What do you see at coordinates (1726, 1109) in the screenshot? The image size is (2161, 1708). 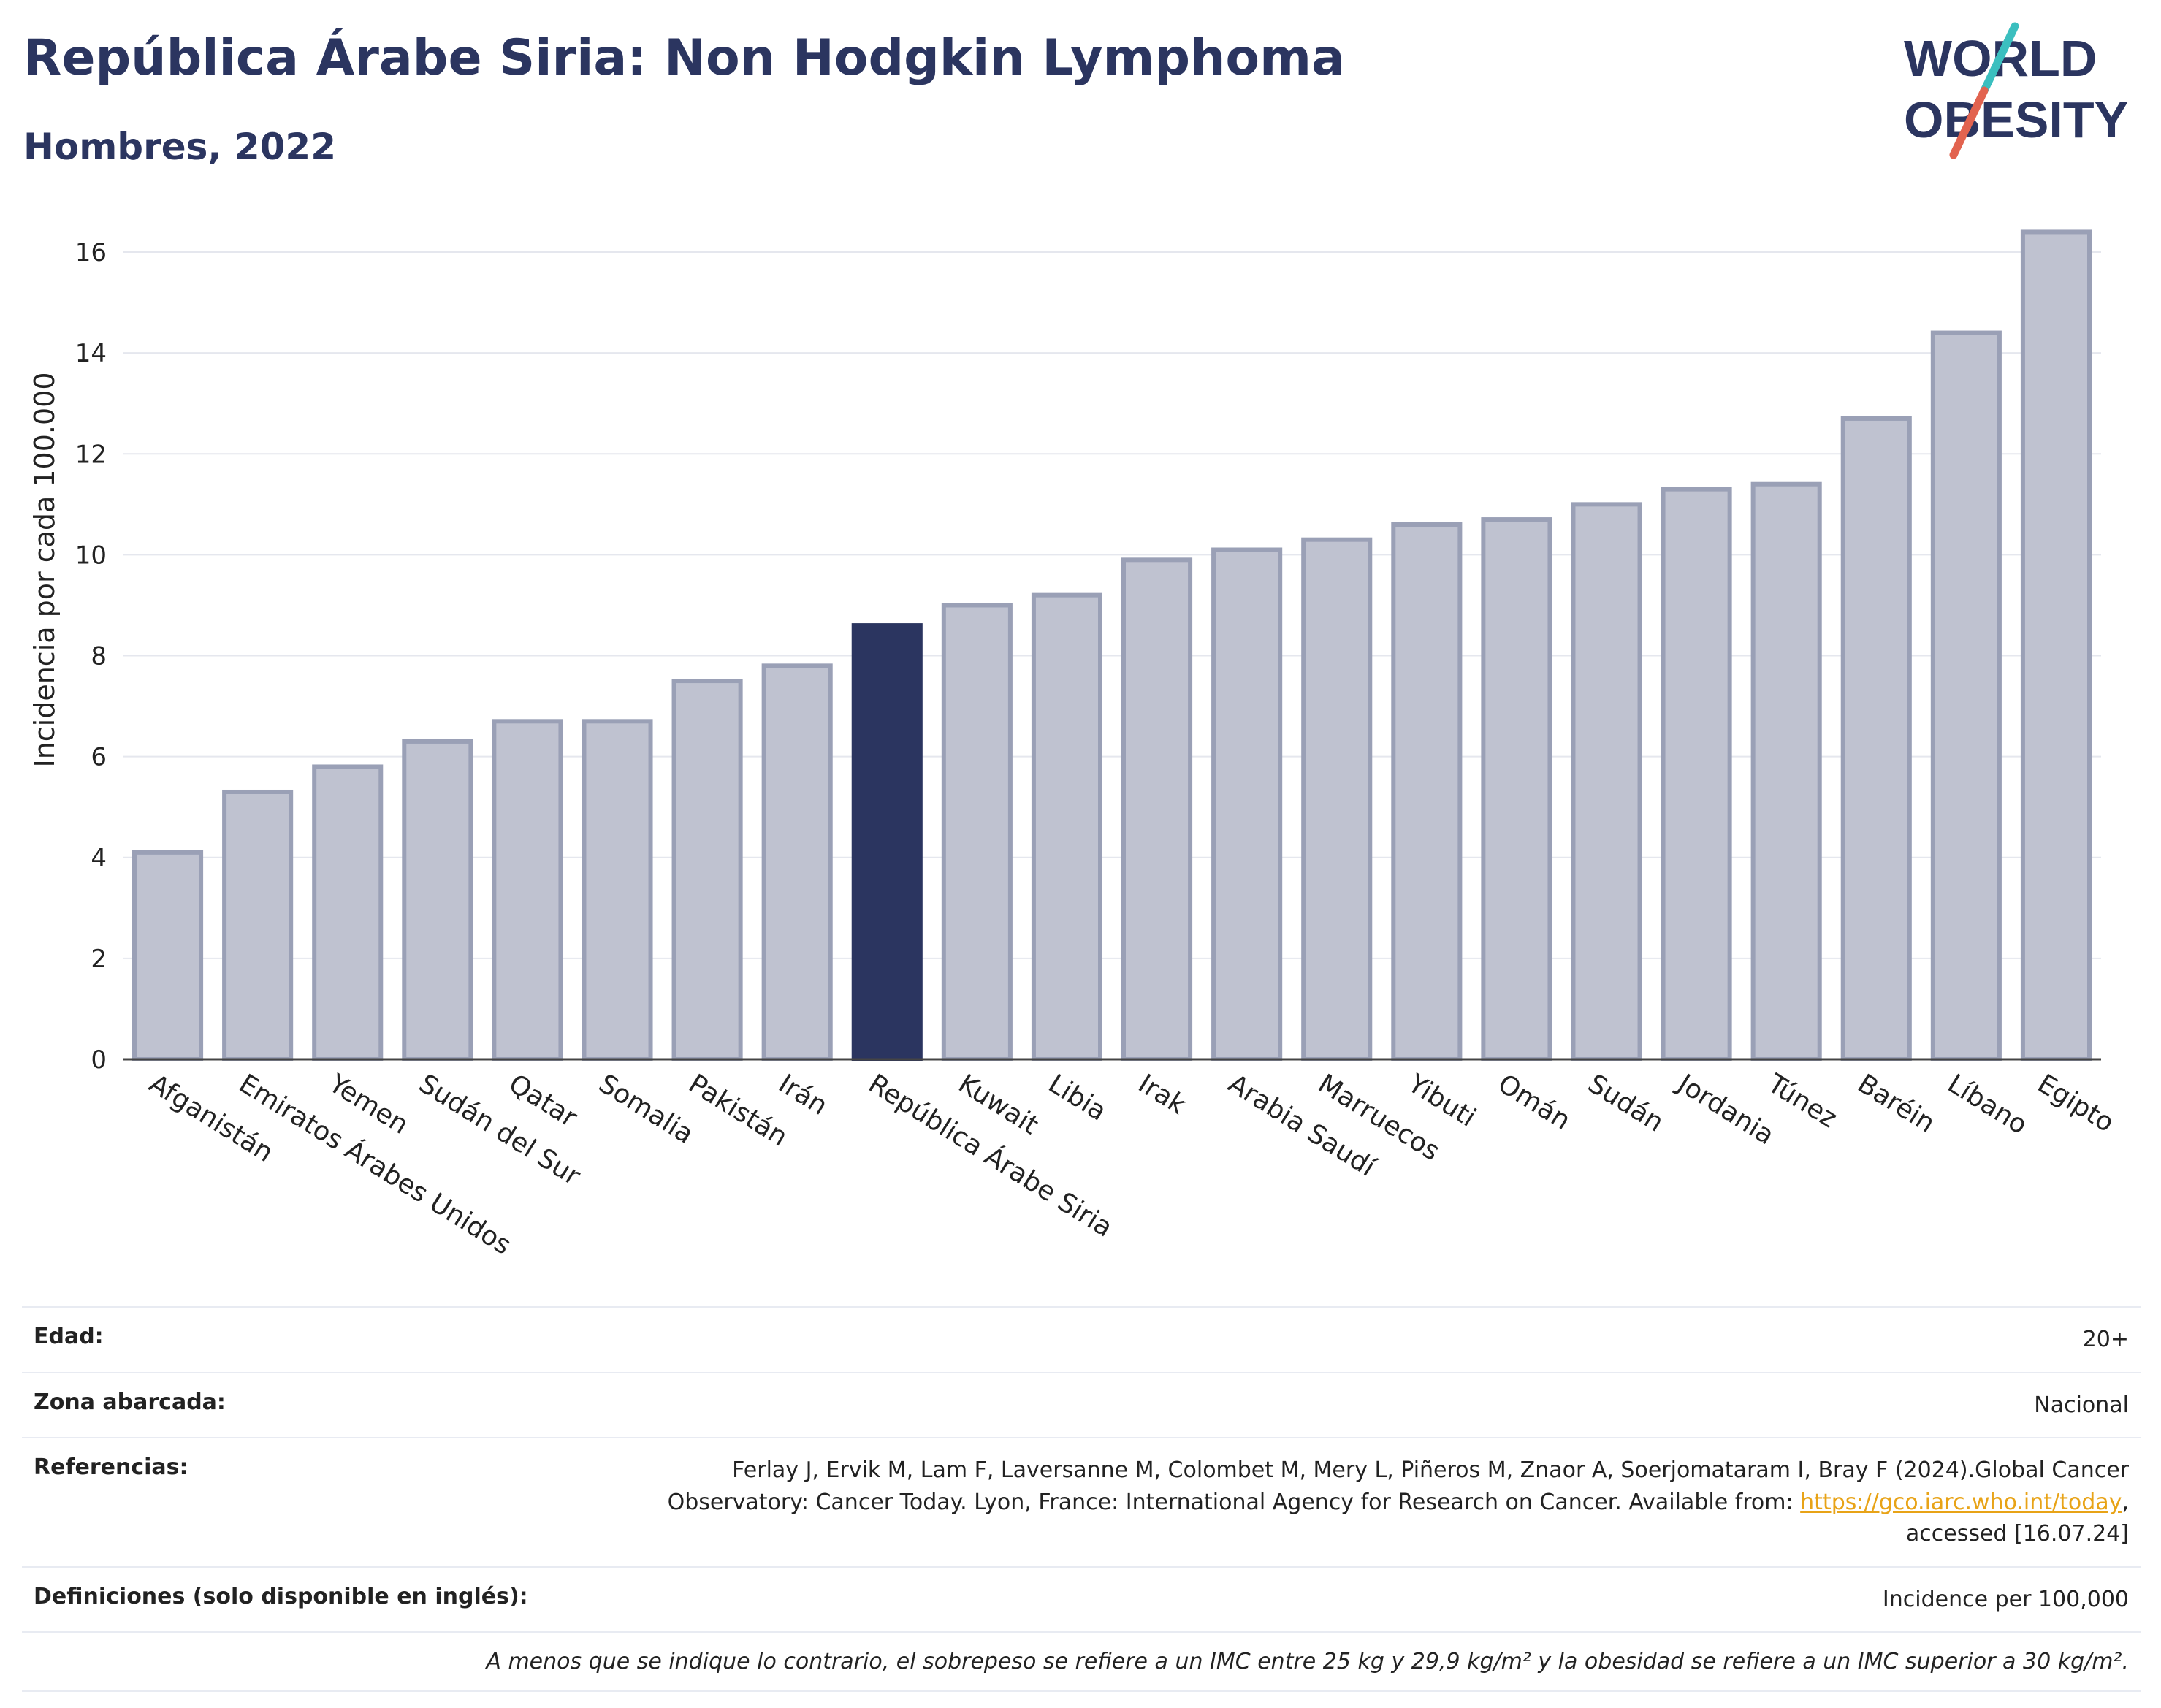 I see `x-tick-label: Jordania` at bounding box center [1726, 1109].